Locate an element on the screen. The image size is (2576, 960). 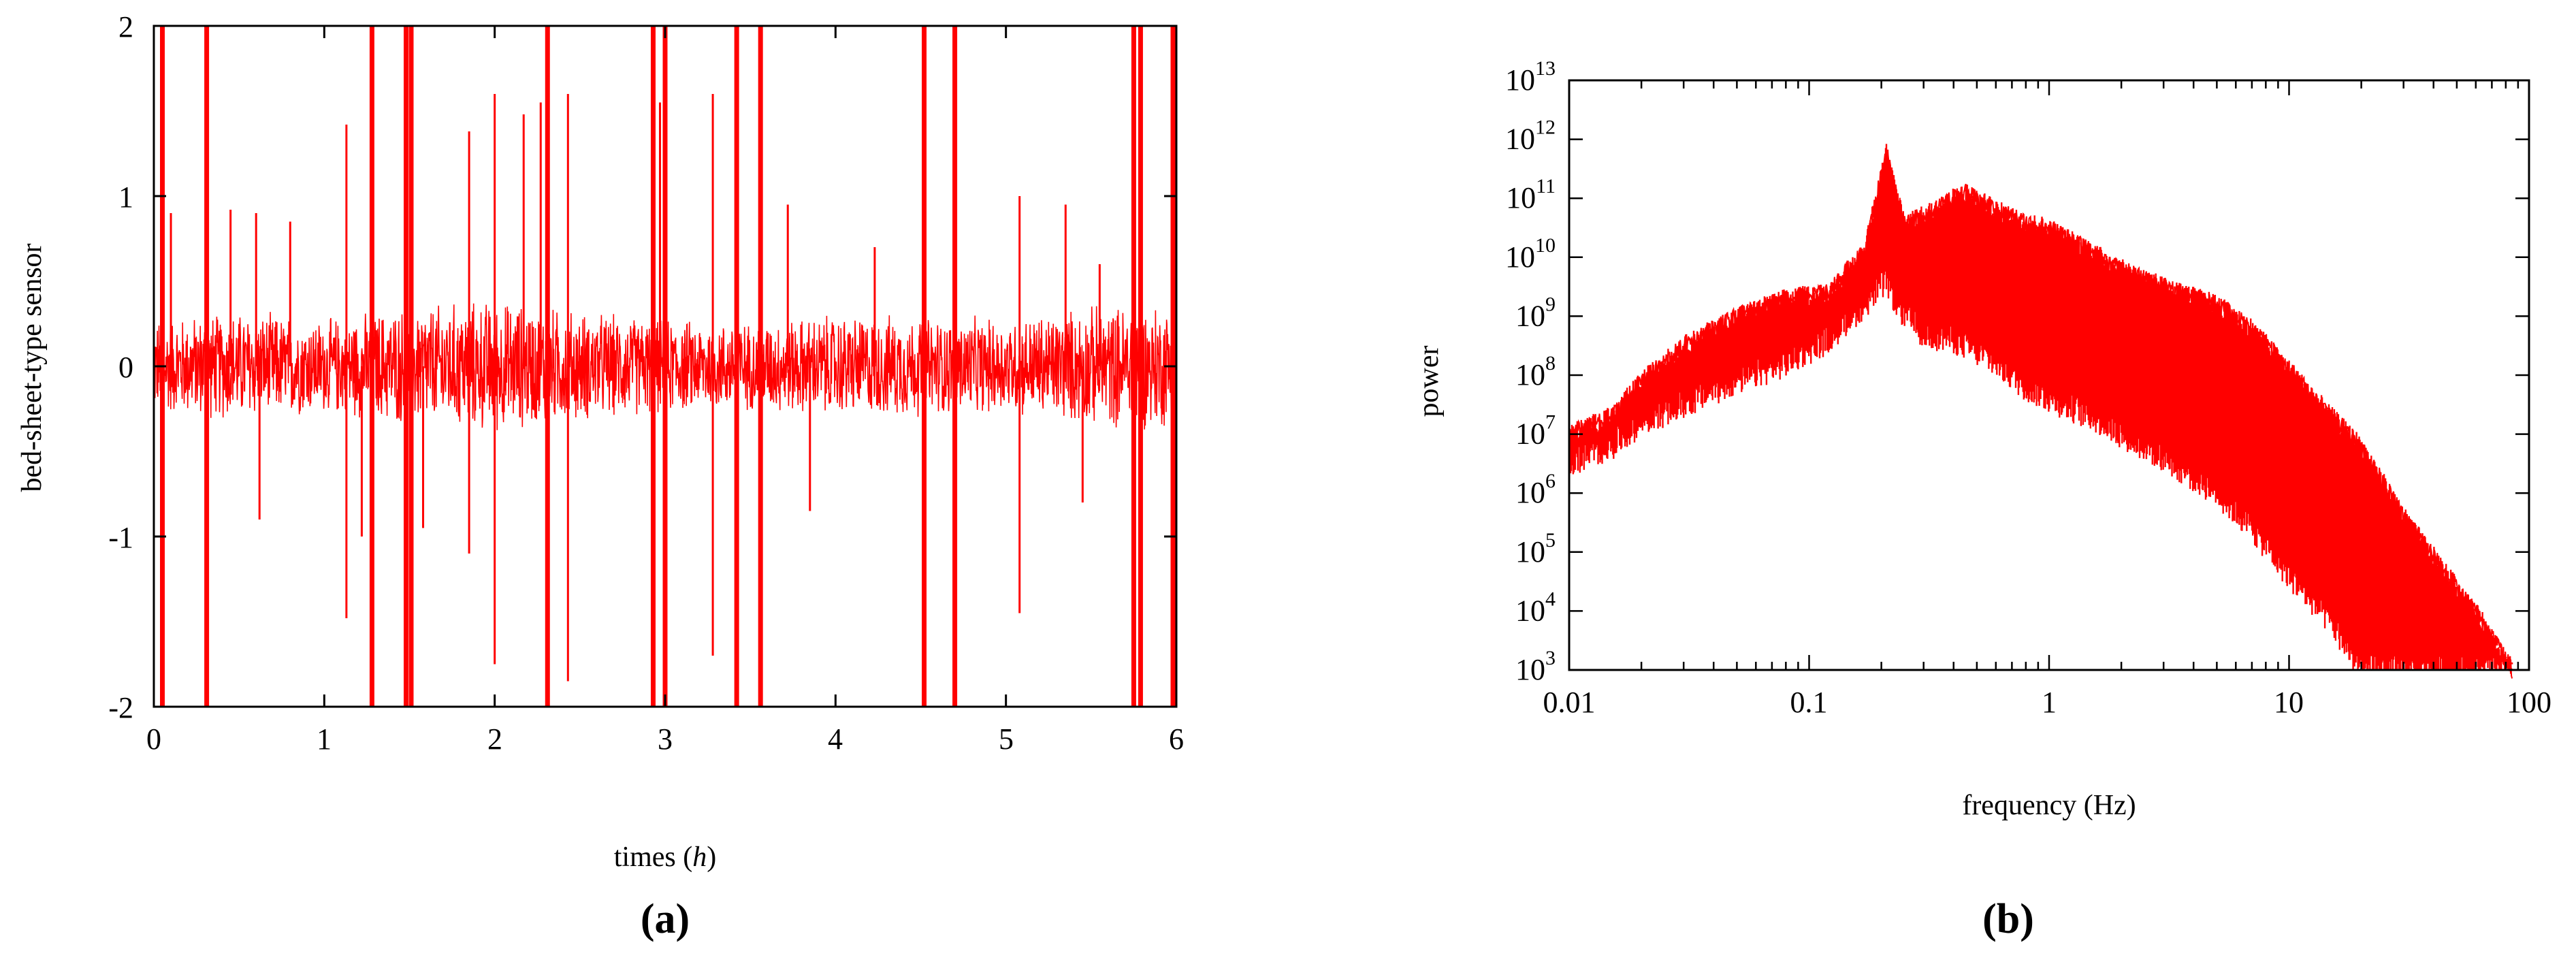
chart-b-ytick-exponent: 8 is located at coordinates (1550, 363).